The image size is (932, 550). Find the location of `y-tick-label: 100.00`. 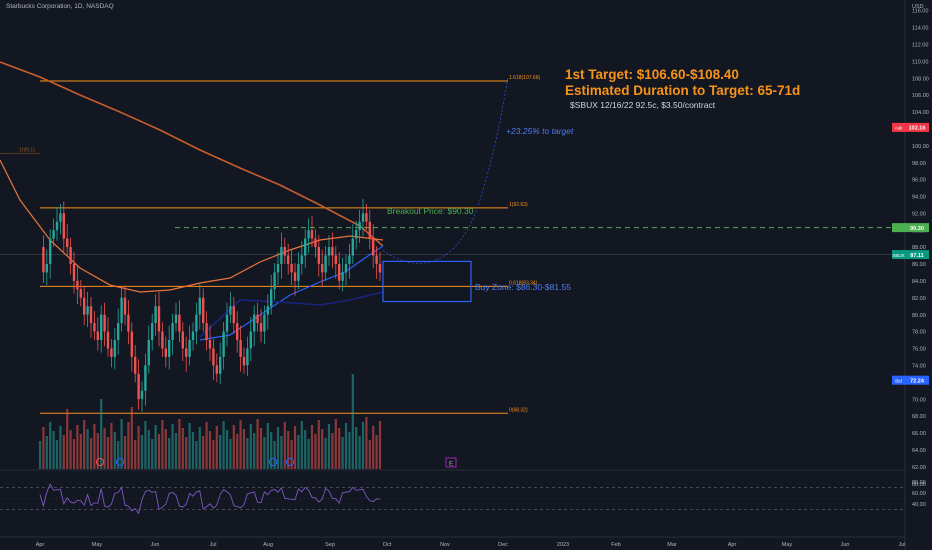

y-tick-label: 100.00 is located at coordinates (920, 147).